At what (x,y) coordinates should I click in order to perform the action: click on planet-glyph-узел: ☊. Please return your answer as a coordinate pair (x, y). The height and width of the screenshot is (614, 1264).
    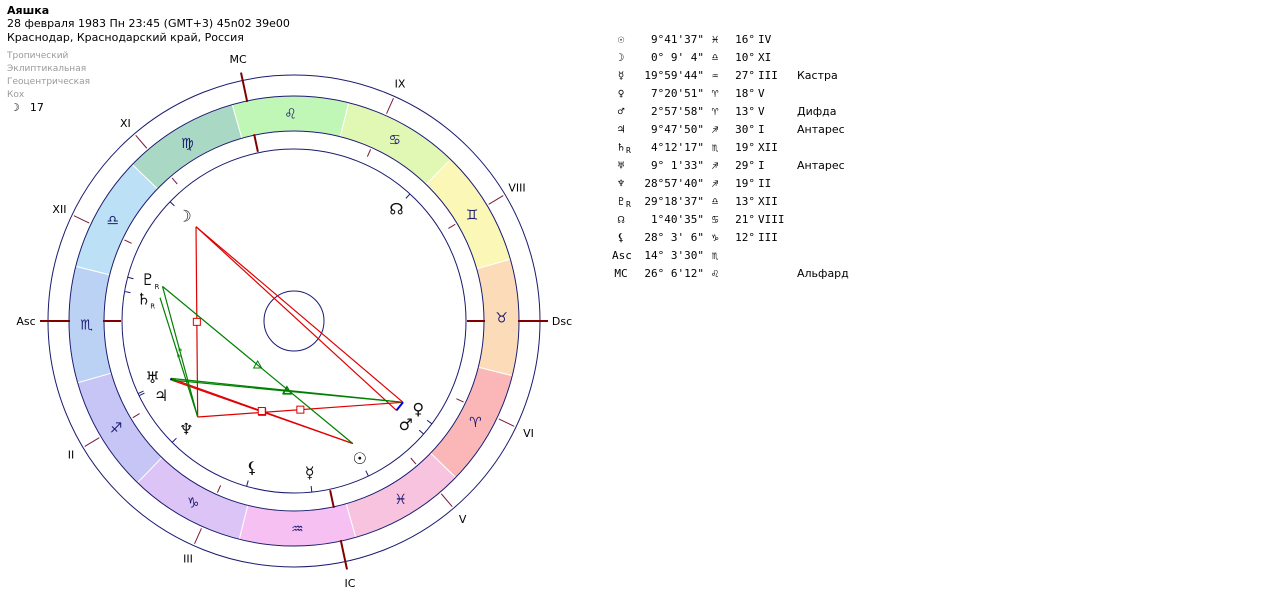
    Looking at the image, I should click on (396, 209).